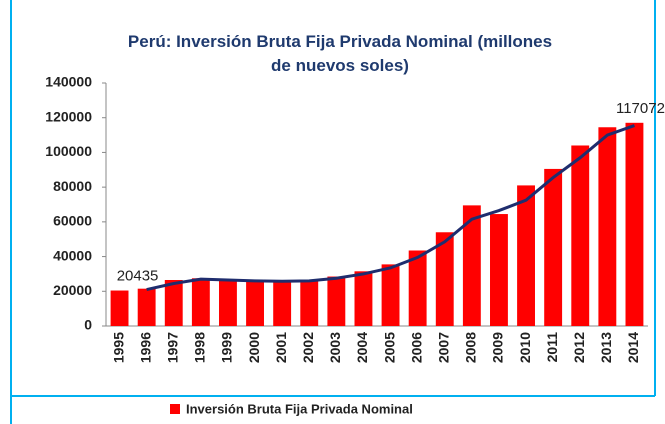 The image size is (665, 424). Describe the element at coordinates (389, 347) in the screenshot. I see `x-tick-label: 2005` at that location.